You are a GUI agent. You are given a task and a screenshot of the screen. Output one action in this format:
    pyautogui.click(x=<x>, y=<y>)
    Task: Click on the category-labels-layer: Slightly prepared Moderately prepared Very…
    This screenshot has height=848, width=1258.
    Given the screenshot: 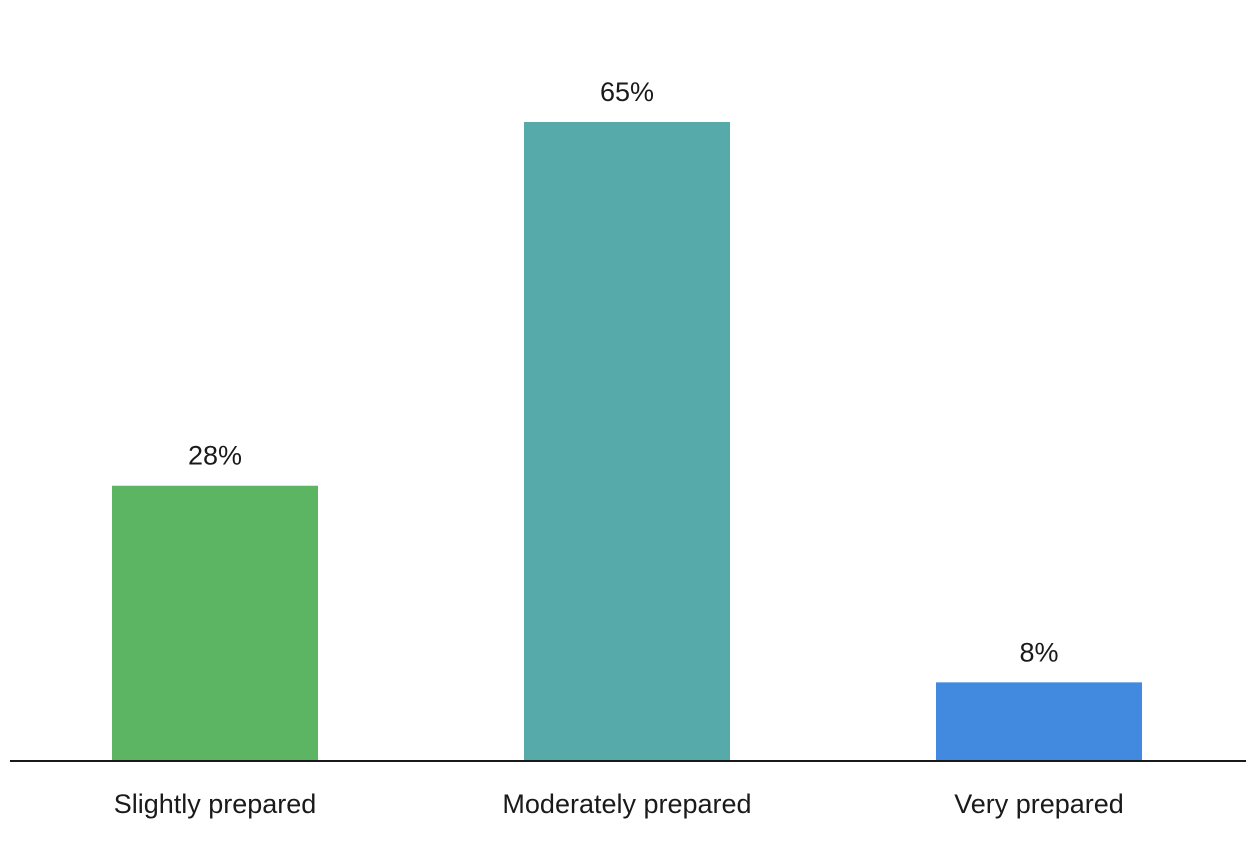 What is the action you would take?
    pyautogui.click(x=619, y=804)
    